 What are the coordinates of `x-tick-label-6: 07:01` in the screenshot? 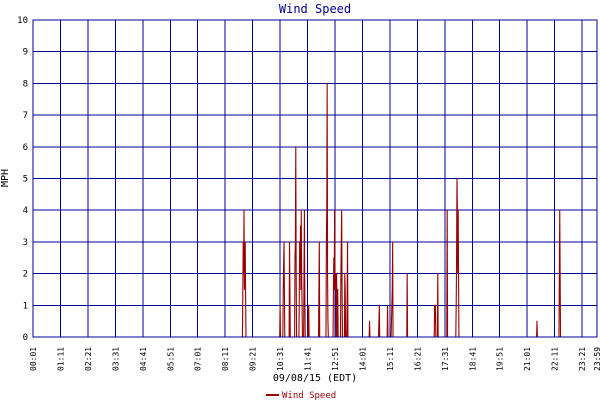 It's located at (198, 359).